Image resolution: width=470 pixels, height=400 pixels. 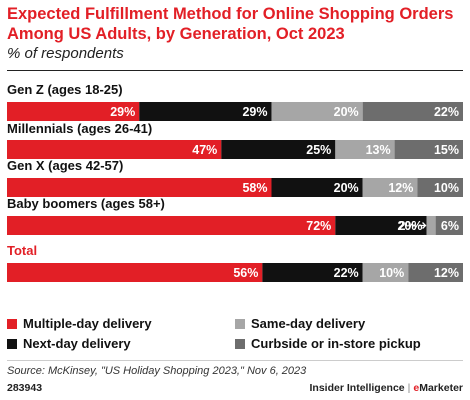 What do you see at coordinates (245, 273) in the screenshot?
I see `data-label-4-0: 56%` at bounding box center [245, 273].